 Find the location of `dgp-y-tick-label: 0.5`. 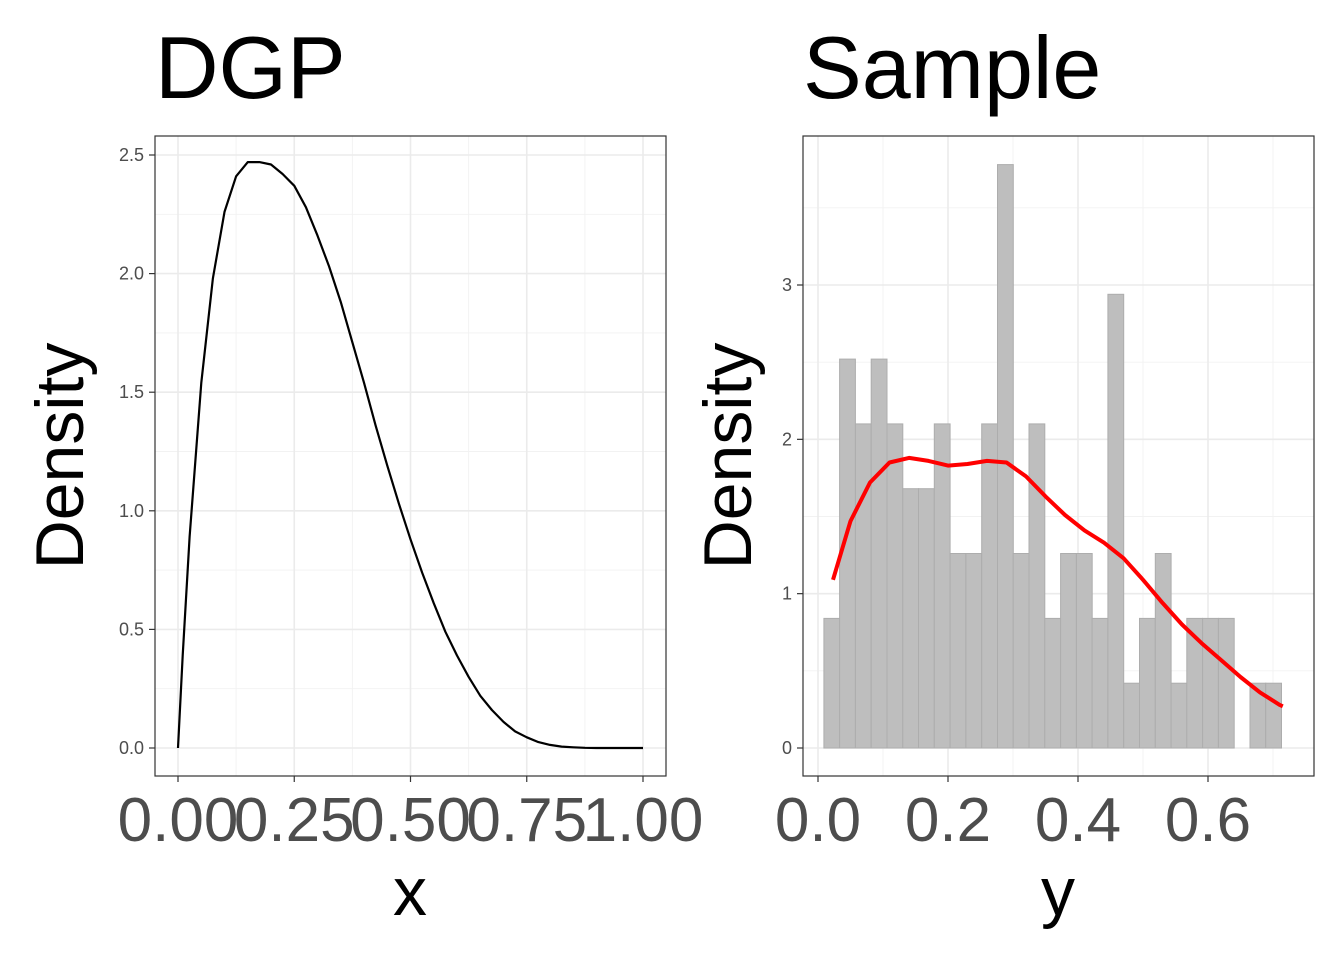

dgp-y-tick-label: 0.5 is located at coordinates (131, 629).